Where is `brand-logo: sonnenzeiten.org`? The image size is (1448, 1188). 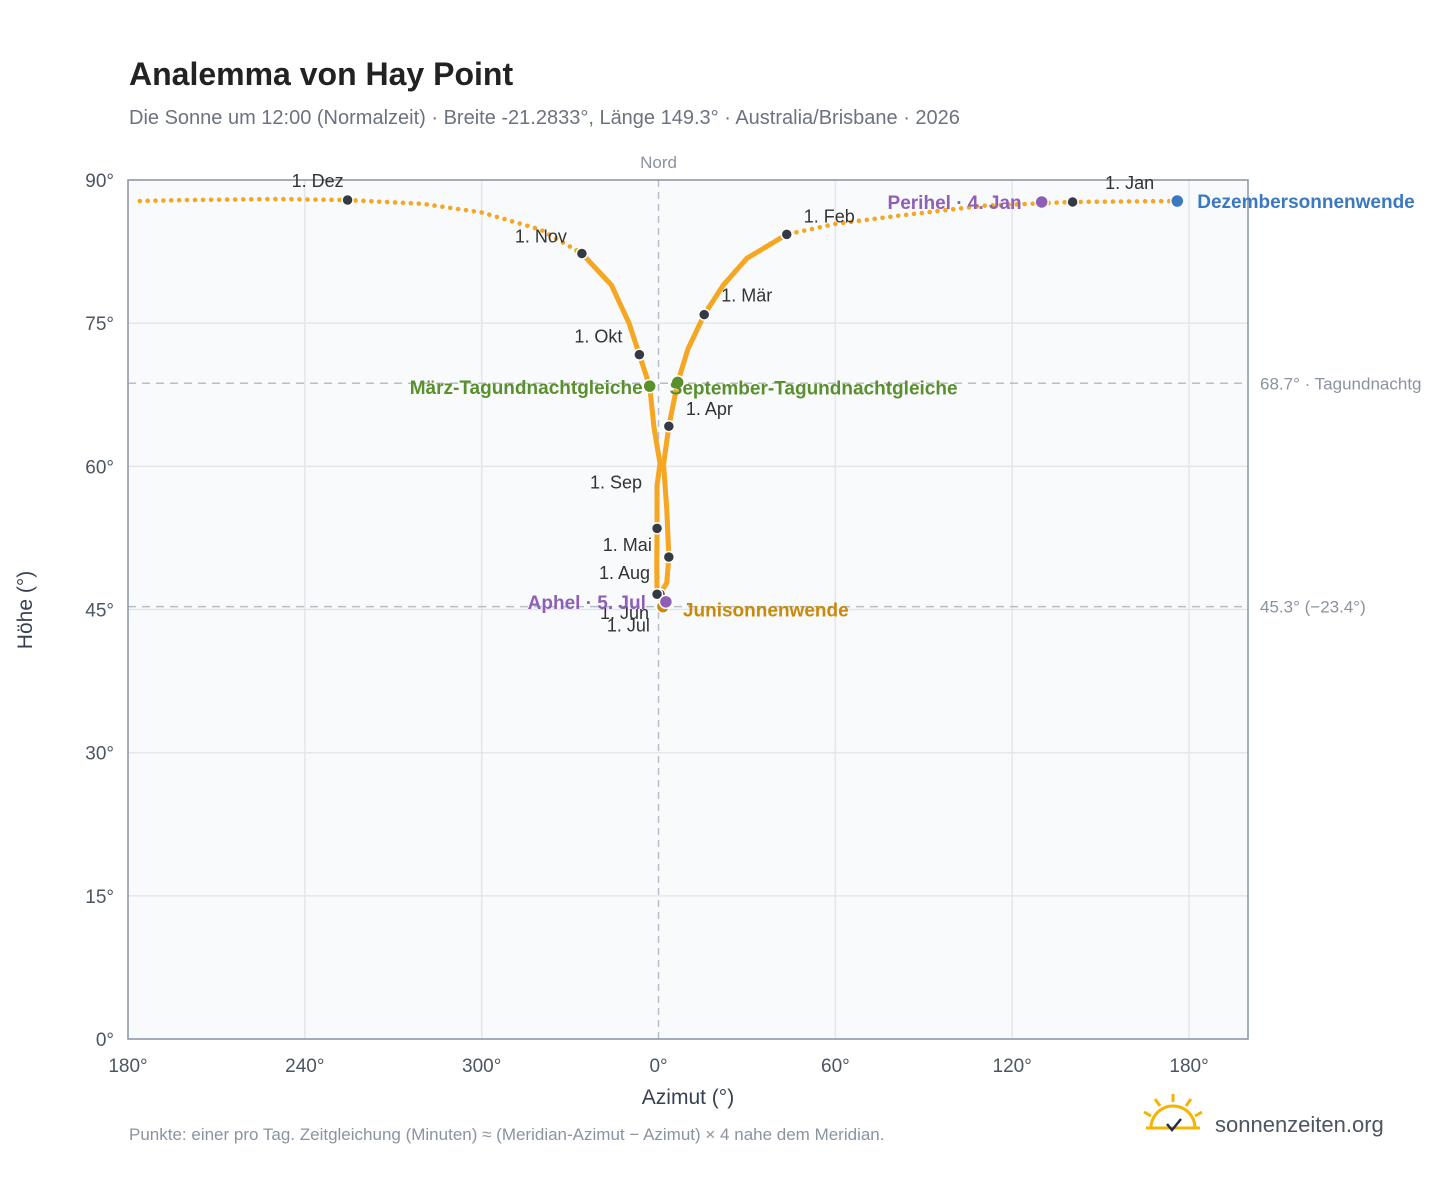
brand-logo: sonnenzeiten.org is located at coordinates (1263, 1115).